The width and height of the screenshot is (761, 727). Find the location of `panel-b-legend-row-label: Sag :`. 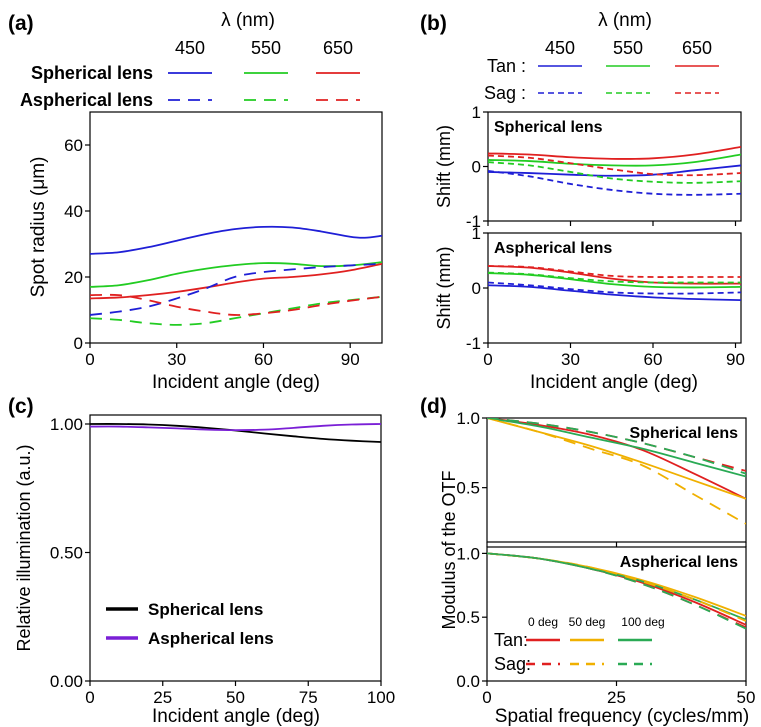

panel-b-legend-row-label: Sag : is located at coordinates (505, 93).